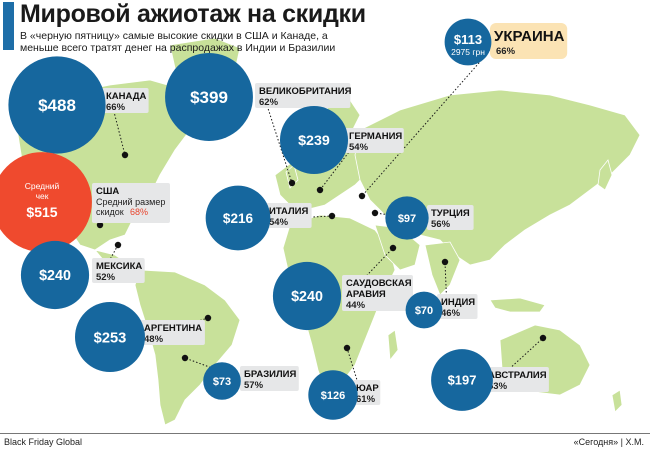 This screenshot has height=450, width=650. Describe the element at coordinates (498, 386) in the screenshot. I see `country-12-discount: 53%` at that location.